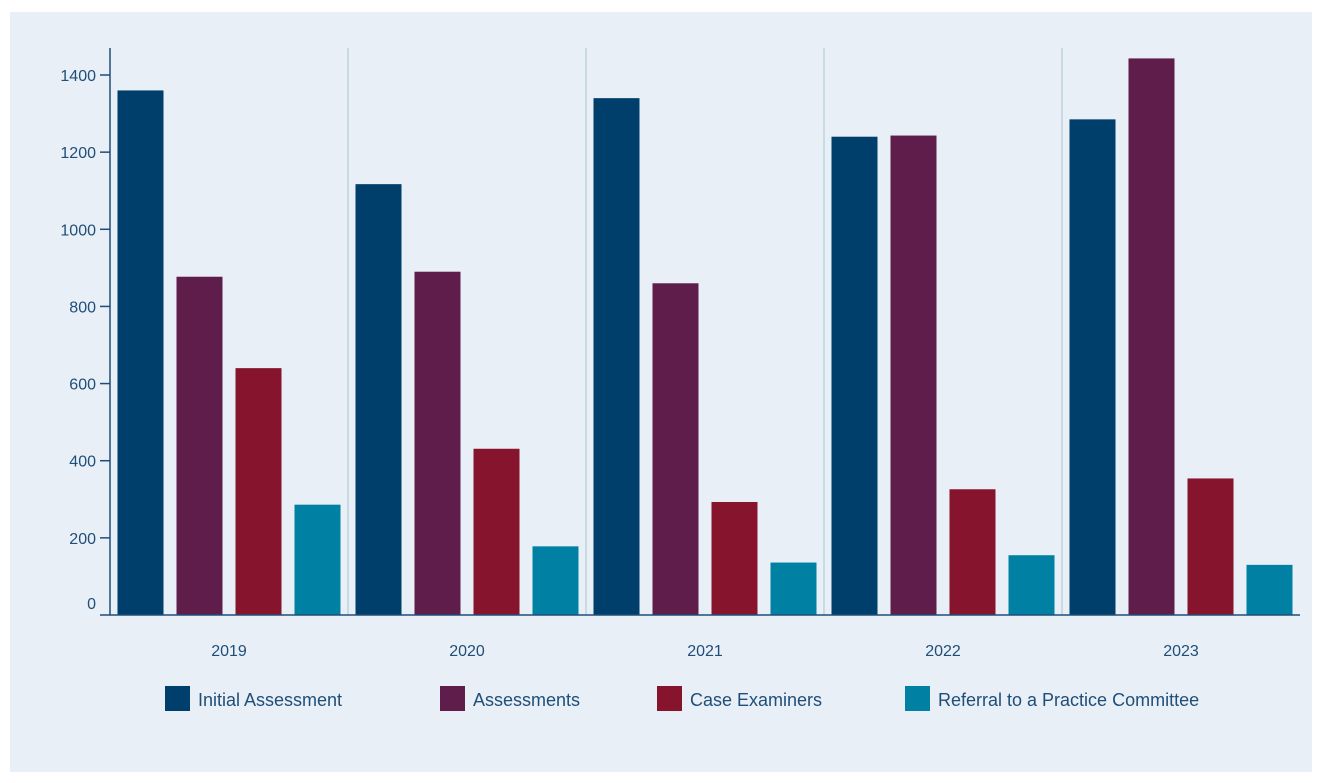 The image size is (1322, 783). What do you see at coordinates (1181, 651) in the screenshot?
I see `x-tick-label: 2023` at bounding box center [1181, 651].